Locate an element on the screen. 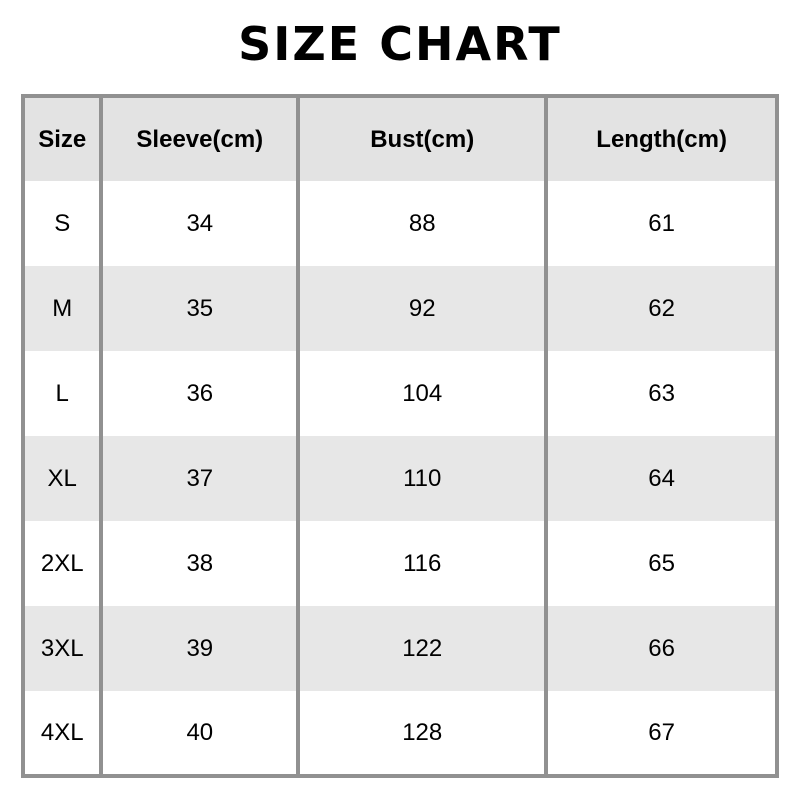  sleeve-cell: 35 is located at coordinates (199, 308).